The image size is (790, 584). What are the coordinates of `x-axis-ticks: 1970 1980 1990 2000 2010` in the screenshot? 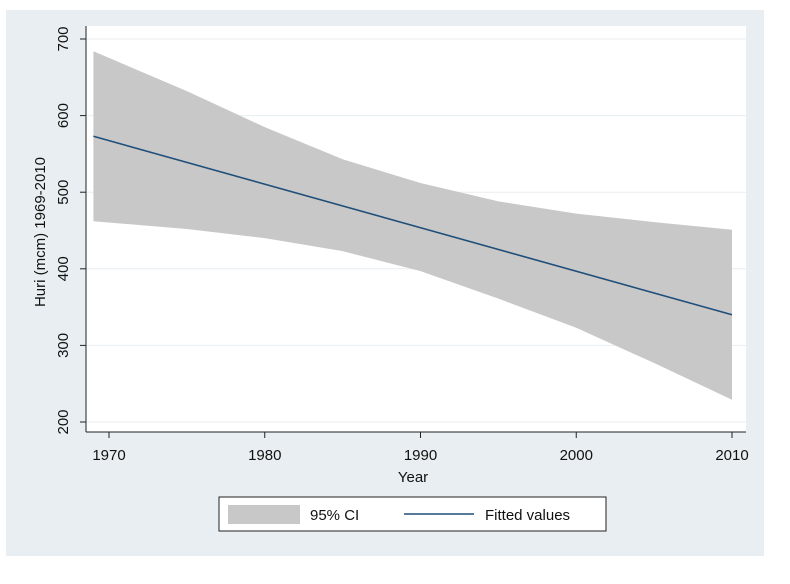 It's located at (420, 448).